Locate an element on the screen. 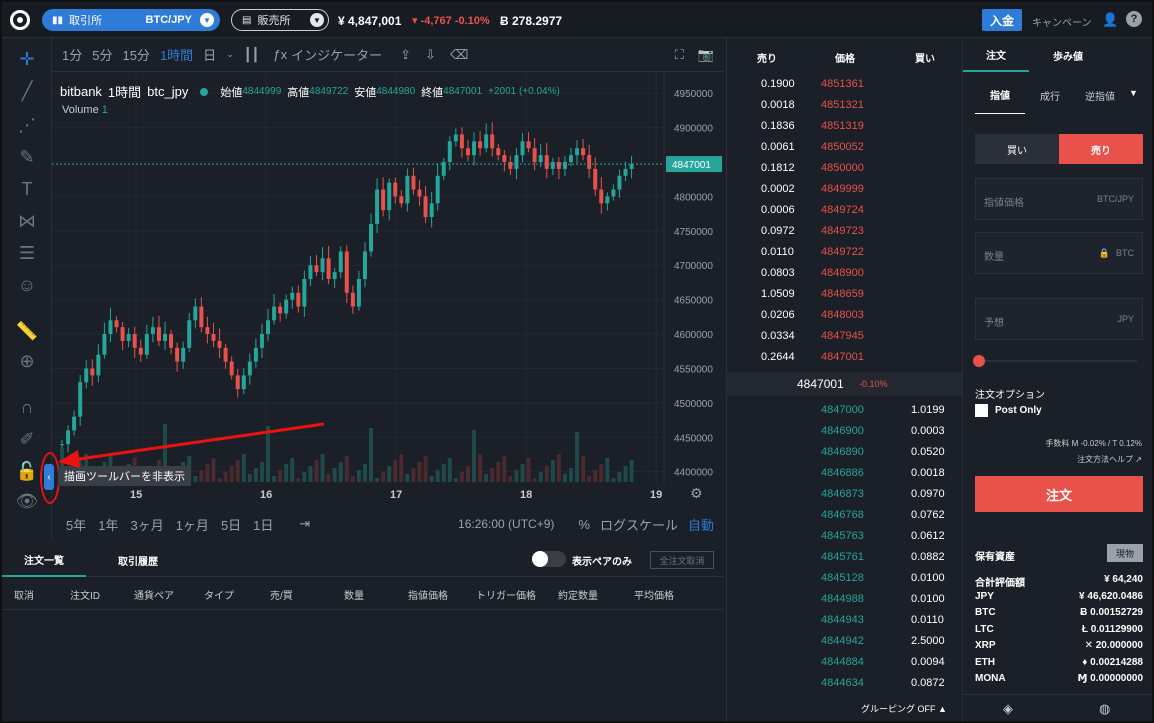  pitchfork-icon: ⋰ is located at coordinates (27, 124).